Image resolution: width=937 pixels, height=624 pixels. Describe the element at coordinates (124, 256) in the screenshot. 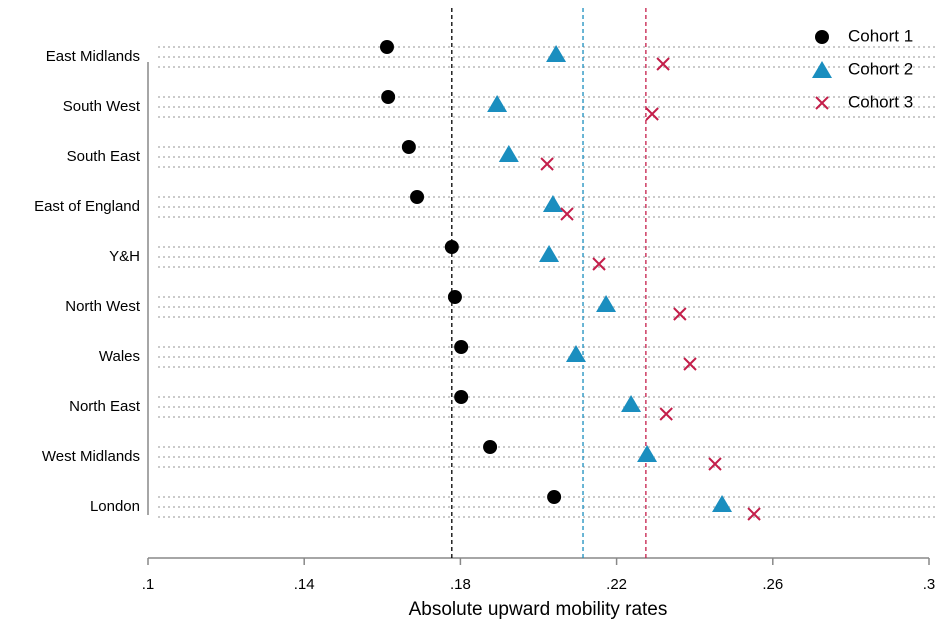

I see `y-tick-label: Y&H` at that location.